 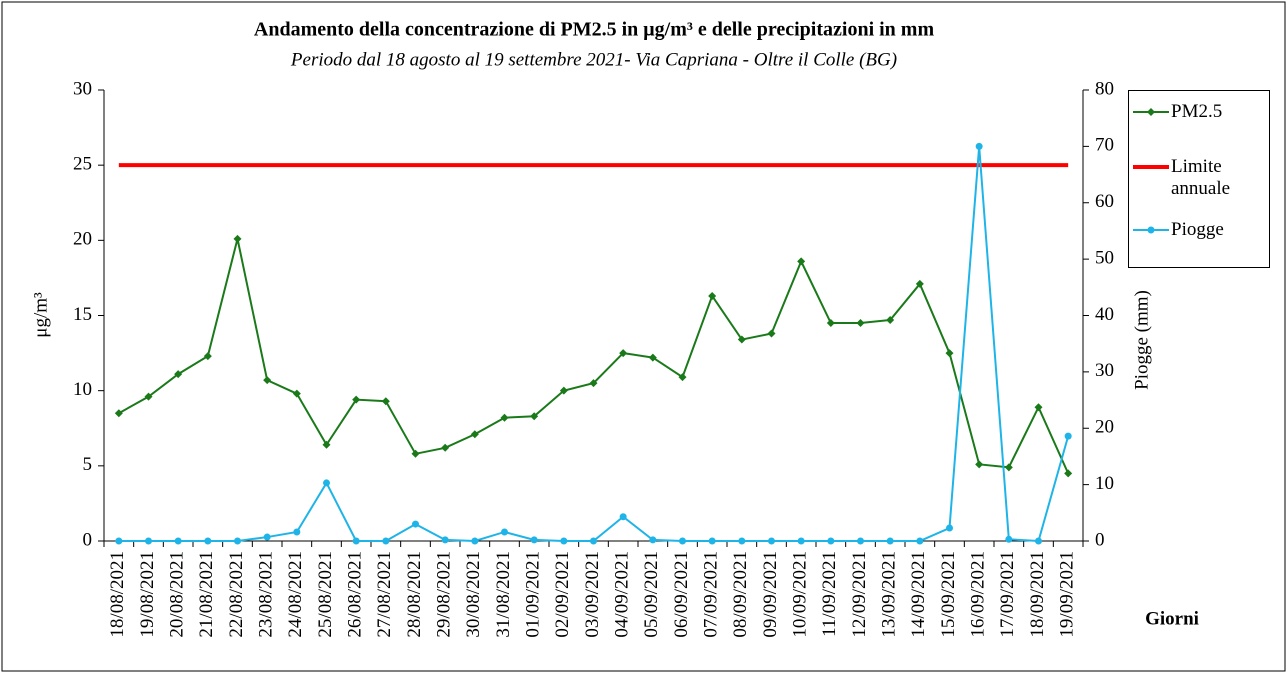 What do you see at coordinates (1104, 257) in the screenshot?
I see `y2-tick-label: 50` at bounding box center [1104, 257].